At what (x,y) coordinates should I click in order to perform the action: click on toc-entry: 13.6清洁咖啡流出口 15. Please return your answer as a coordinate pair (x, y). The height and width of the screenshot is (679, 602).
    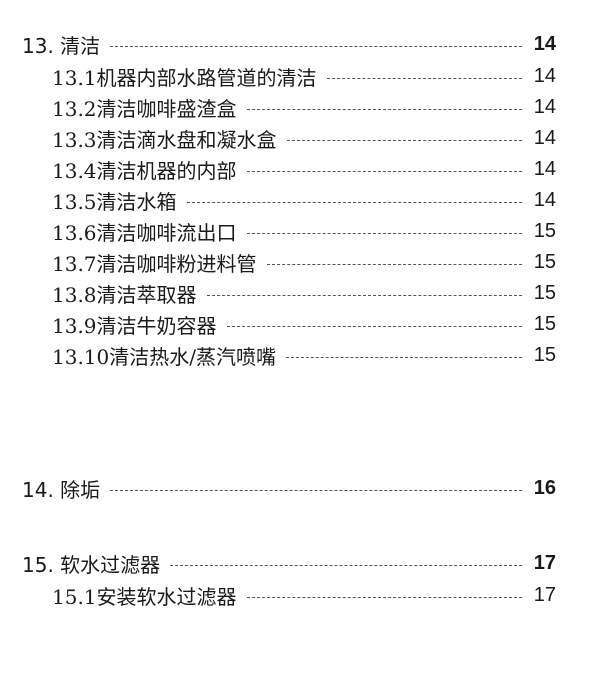
    Looking at the image, I should click on (304, 231).